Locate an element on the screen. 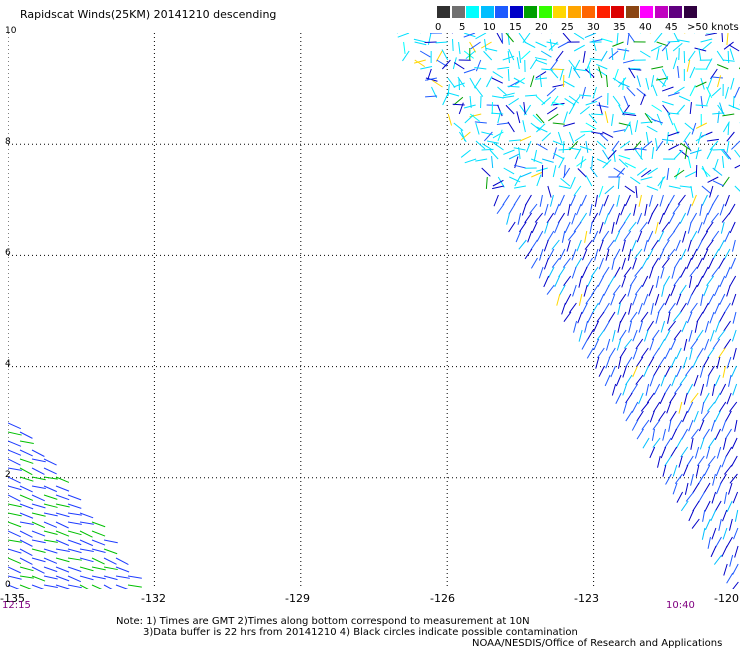  colorbar-swatch is located at coordinates (661, 12).